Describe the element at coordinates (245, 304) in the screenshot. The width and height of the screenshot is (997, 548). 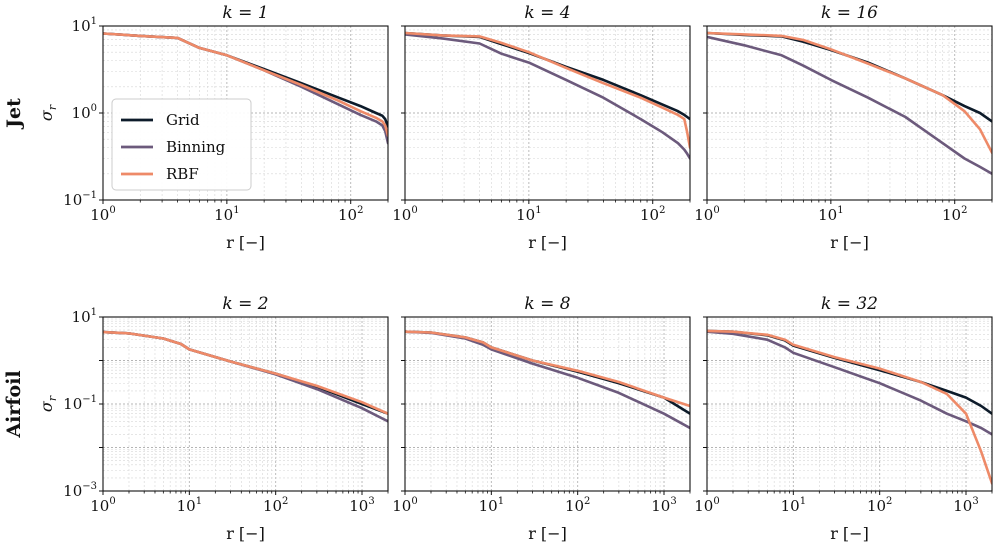
I see `panel-title: k = 2` at that location.